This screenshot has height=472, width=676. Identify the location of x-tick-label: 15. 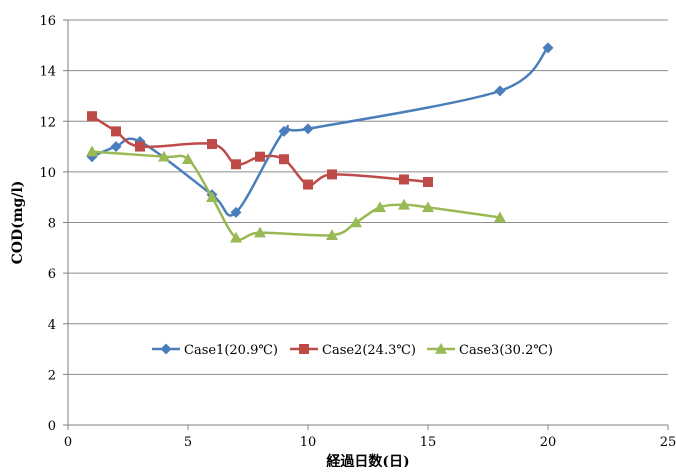
(428, 442).